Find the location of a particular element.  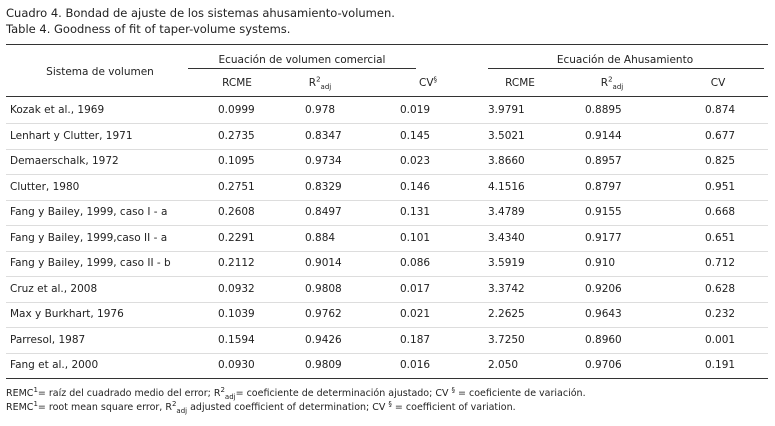

cell: 0.8957 is located at coordinates (603, 161).